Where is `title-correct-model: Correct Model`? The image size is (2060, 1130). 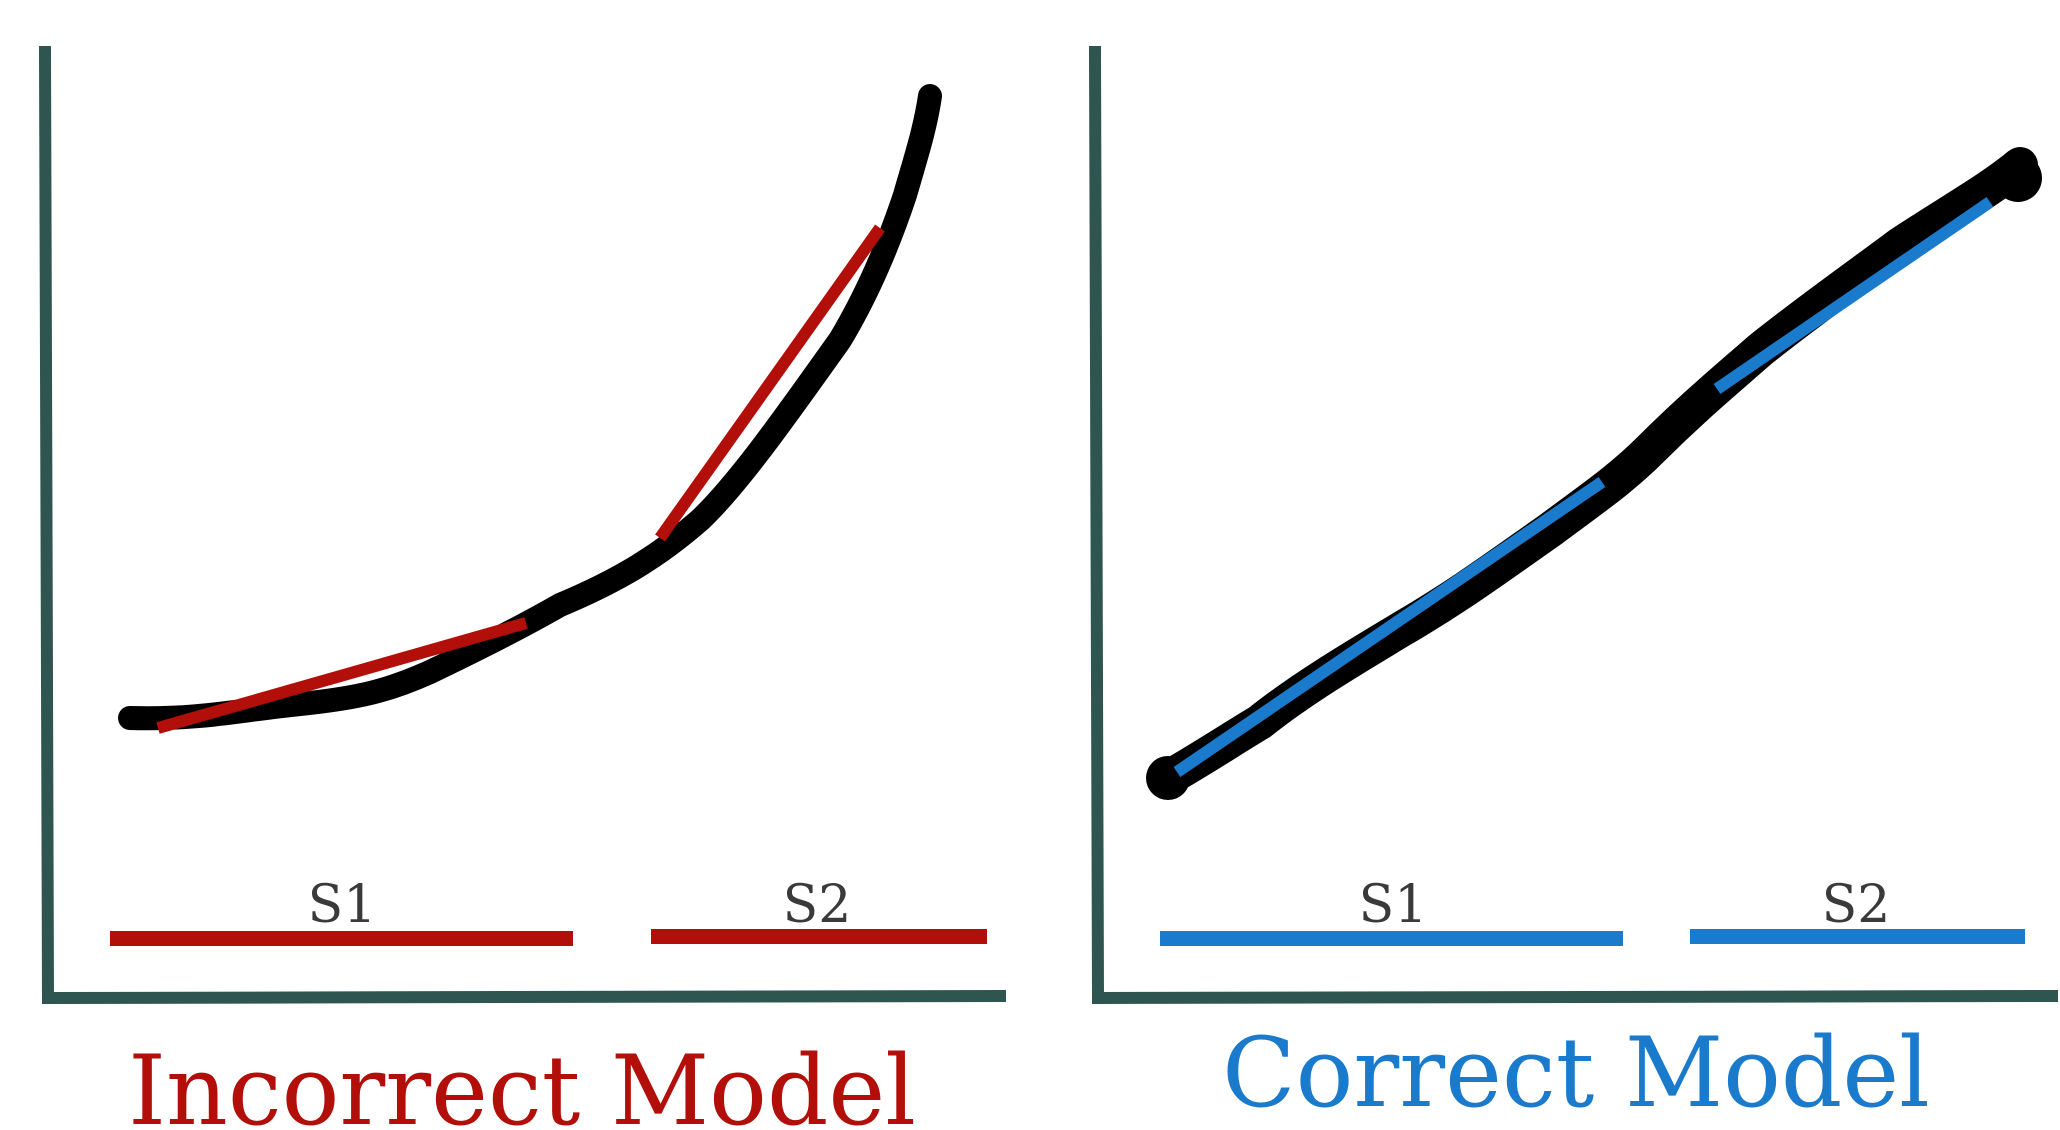
title-correct-model: Correct Model is located at coordinates (1576, 1073).